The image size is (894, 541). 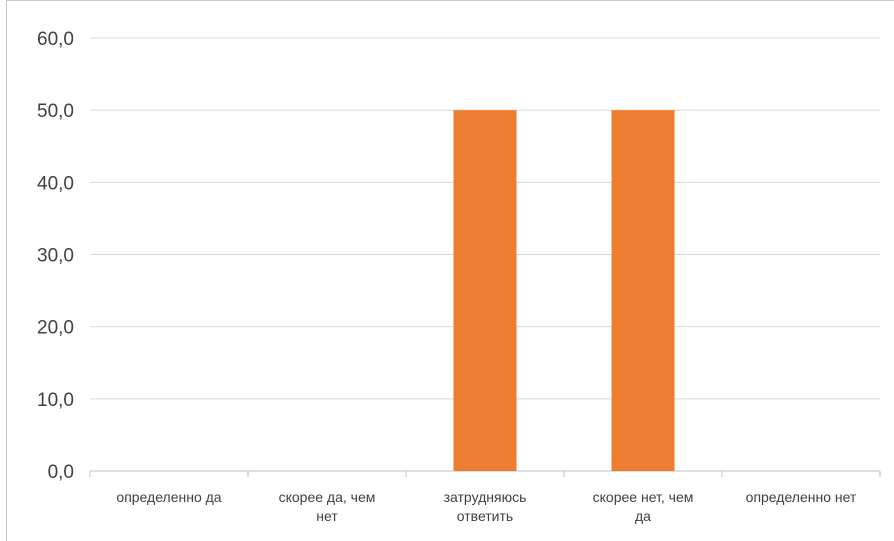 I want to click on x-category-label: скорее нет, чем да, so click(x=643, y=506).